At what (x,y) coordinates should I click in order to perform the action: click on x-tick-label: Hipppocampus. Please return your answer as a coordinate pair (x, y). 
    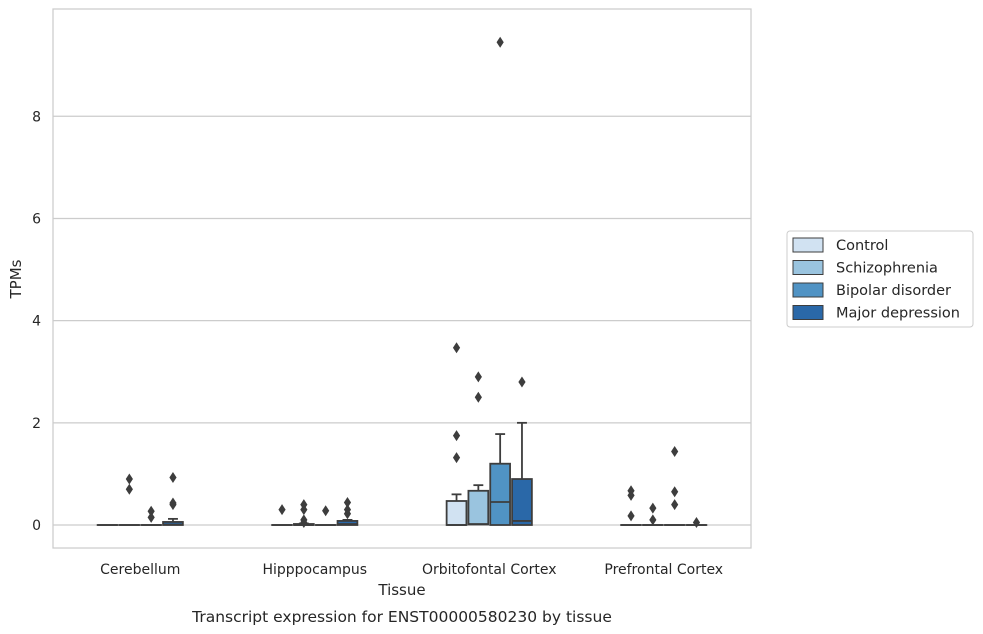
    Looking at the image, I should click on (314, 570).